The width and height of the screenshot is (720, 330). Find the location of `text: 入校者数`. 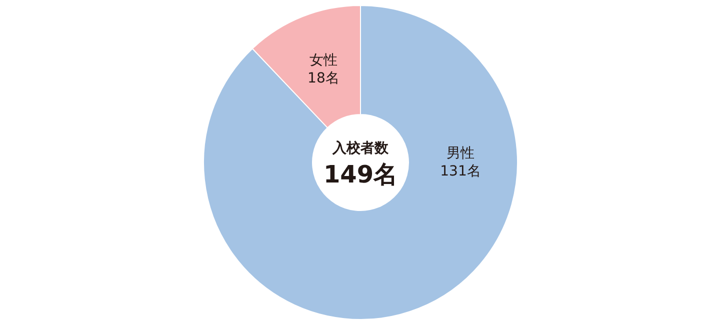

text: 入校者数 is located at coordinates (361, 148).